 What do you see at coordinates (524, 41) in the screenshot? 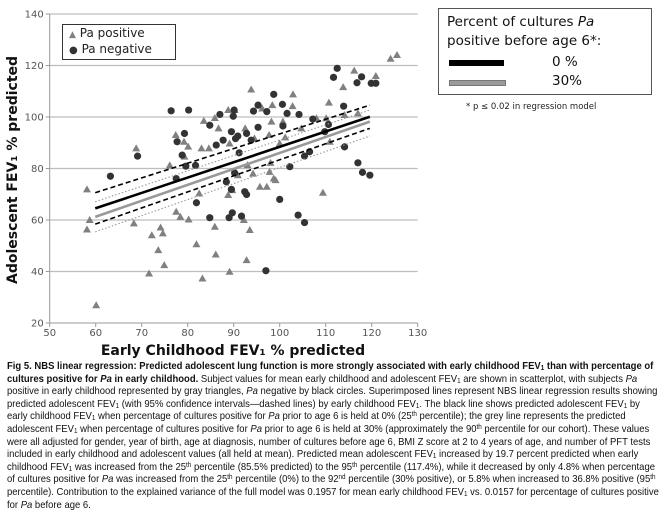
I see `legend-title-text: positive before age 6*:` at bounding box center [524, 41].